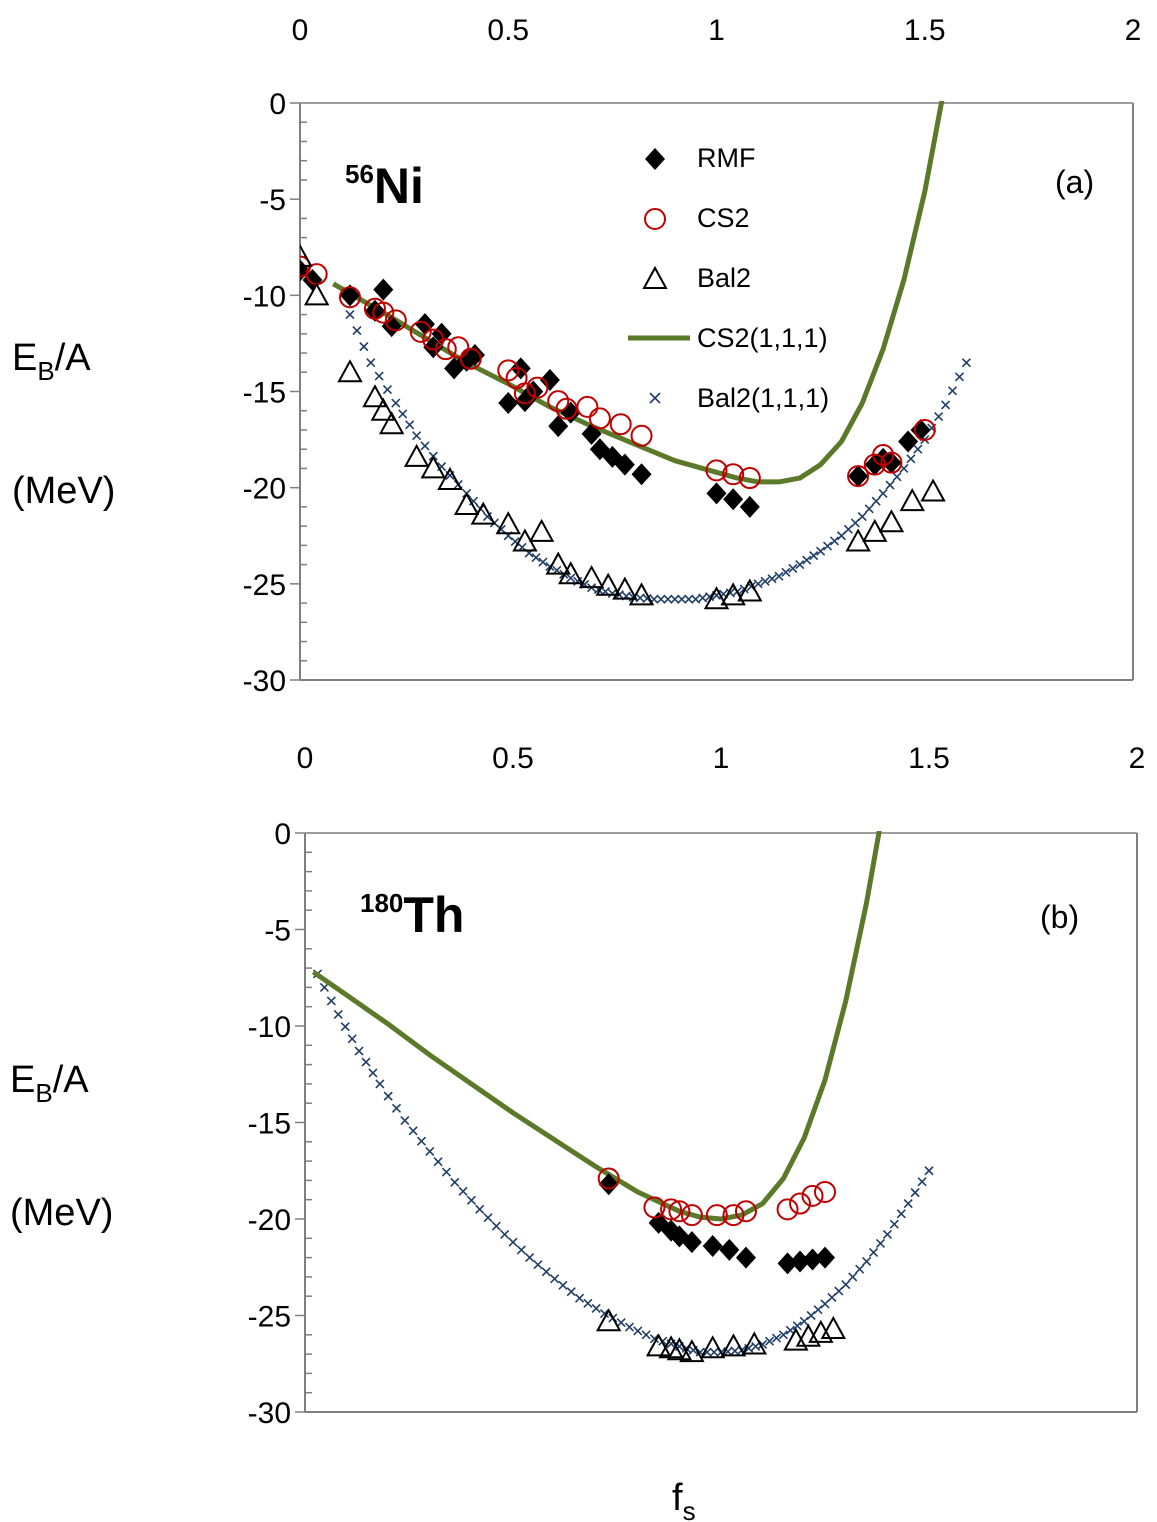 This screenshot has width=1157, height=1522. Describe the element at coordinates (277, 931) in the screenshot. I see `y-tick-label: -5` at that location.